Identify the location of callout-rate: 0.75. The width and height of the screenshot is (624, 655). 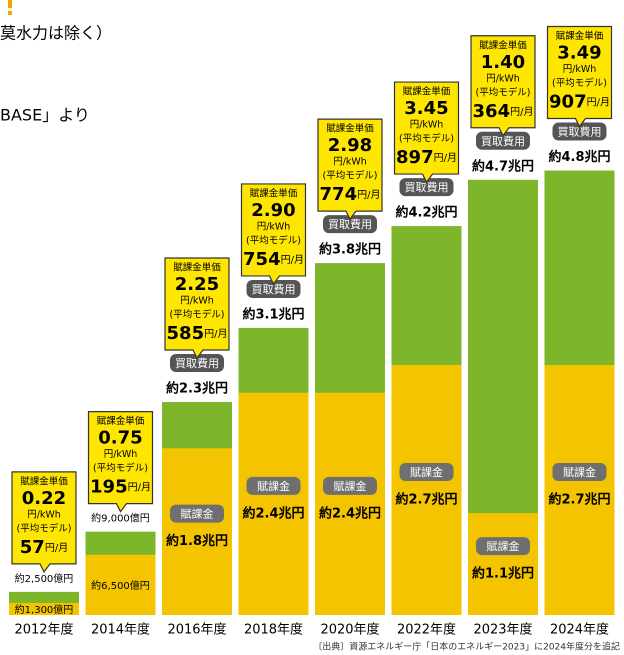
(120, 438).